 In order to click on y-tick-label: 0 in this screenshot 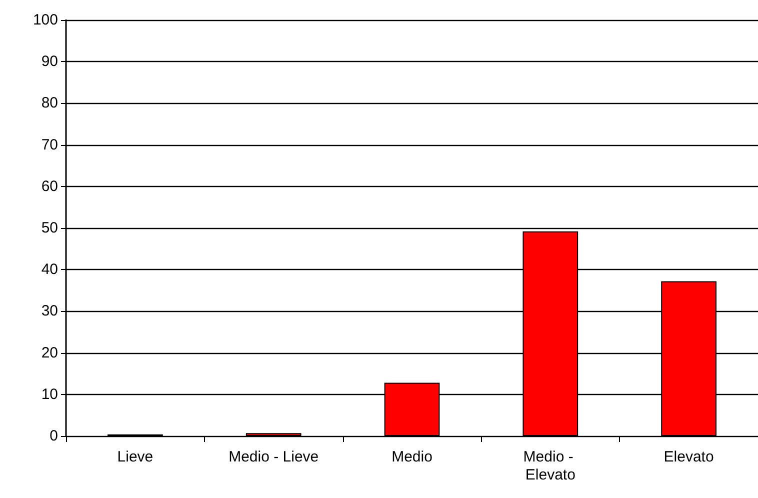, I will do `click(54, 436)`.